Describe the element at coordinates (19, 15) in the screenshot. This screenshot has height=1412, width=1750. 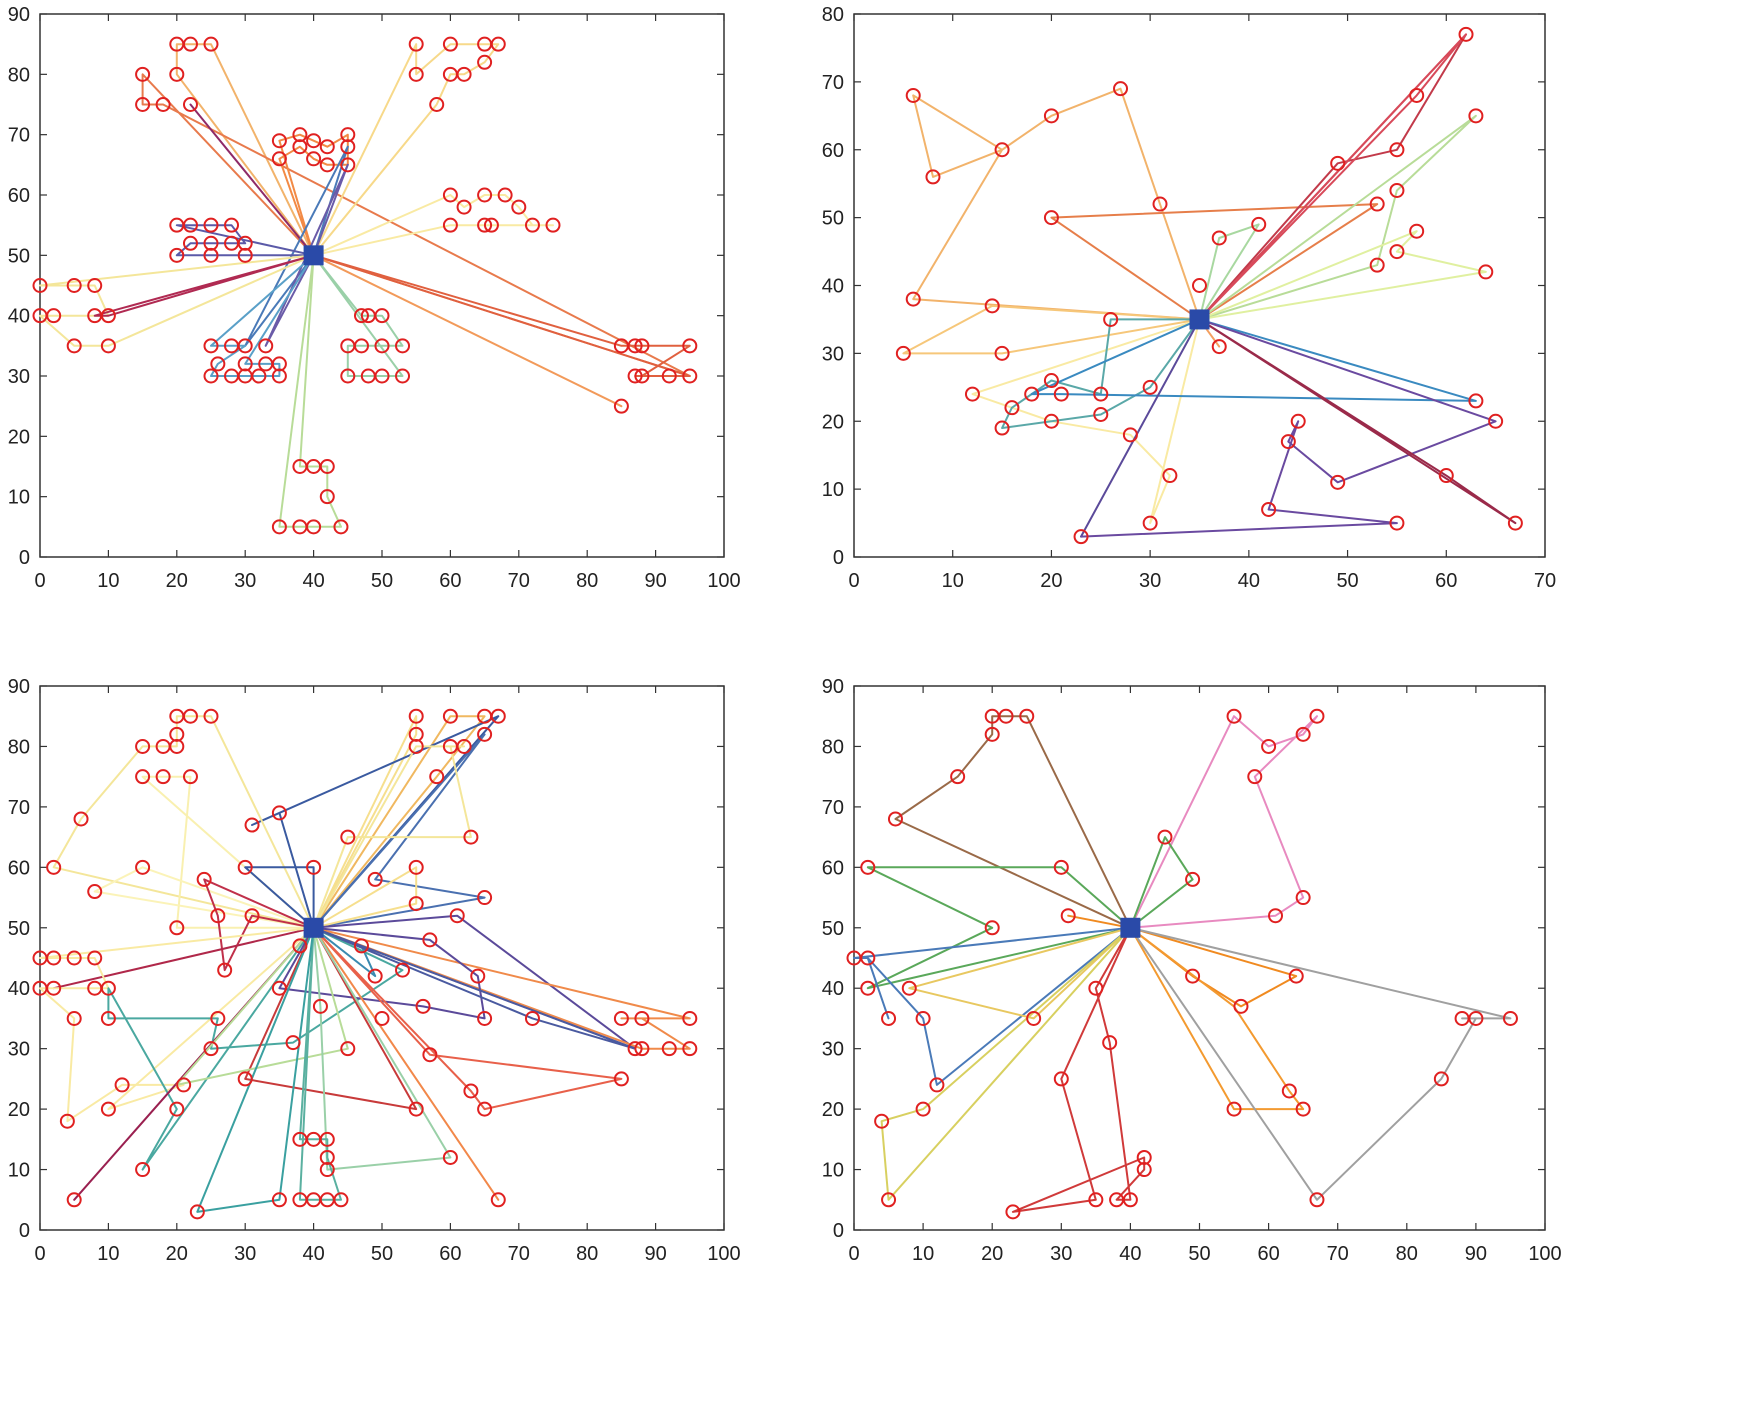
I see `y-tick-label: 90` at that location.